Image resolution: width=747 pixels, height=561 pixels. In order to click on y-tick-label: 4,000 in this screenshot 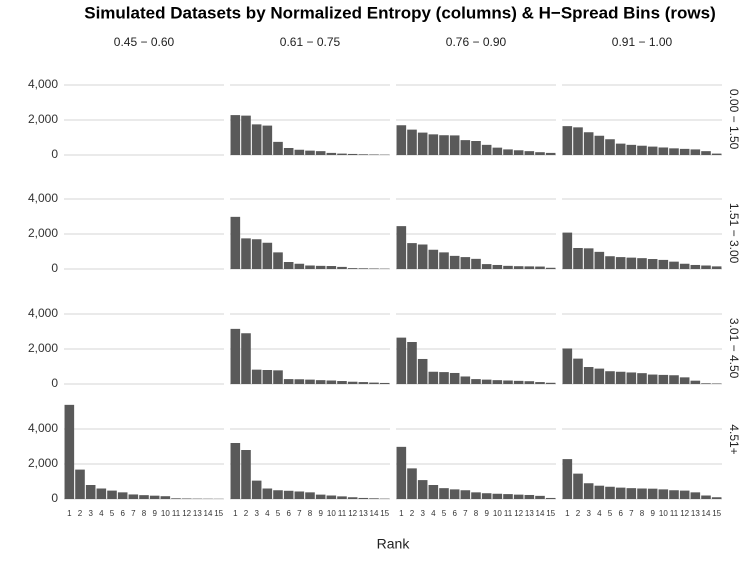, I will do `click(43, 428)`.